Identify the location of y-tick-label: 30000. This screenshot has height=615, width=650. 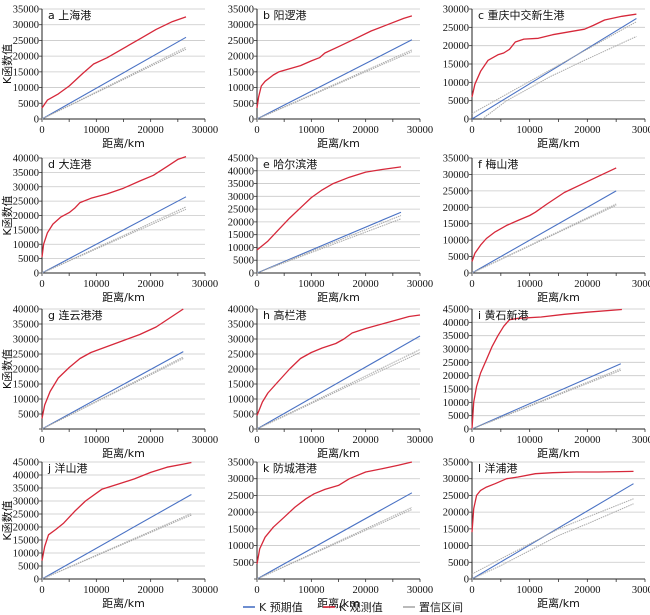
(241, 479).